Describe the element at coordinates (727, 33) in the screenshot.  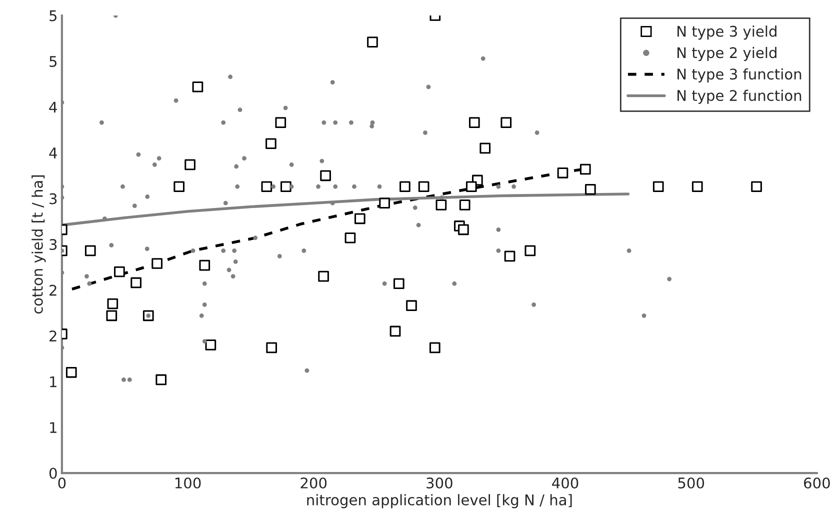
I see `legend-label: N type 3 yield` at that location.